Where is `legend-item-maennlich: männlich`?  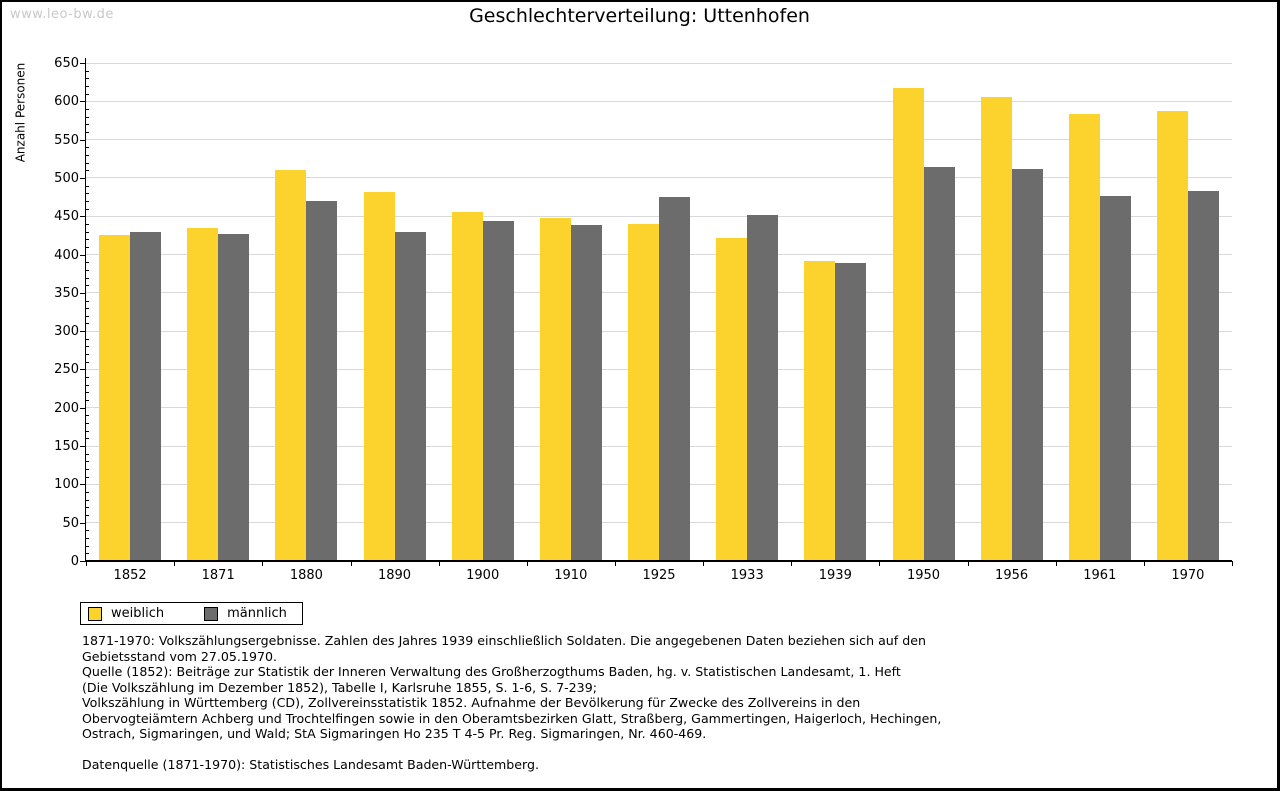
legend-item-maennlich: männlich is located at coordinates (245, 613).